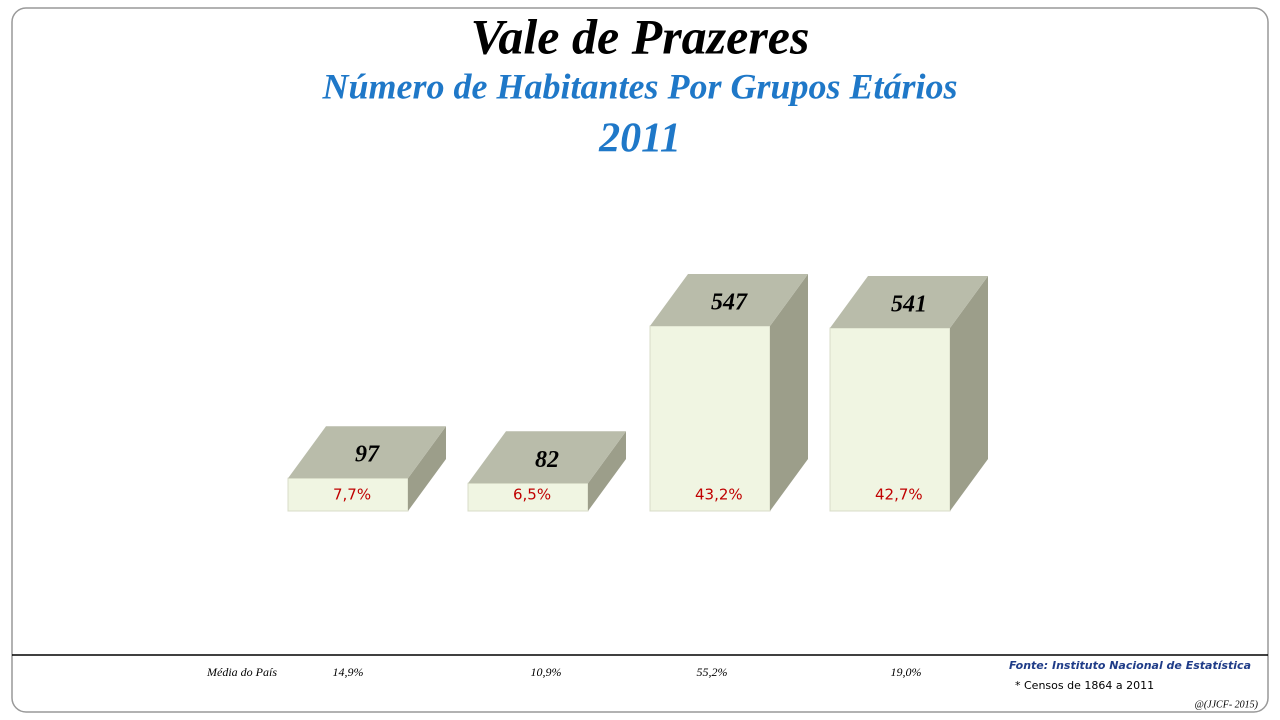 This screenshot has height=720, width=1280. Describe the element at coordinates (1227, 704) in the screenshot. I see `credit: @(JJCF- 2015)` at that location.